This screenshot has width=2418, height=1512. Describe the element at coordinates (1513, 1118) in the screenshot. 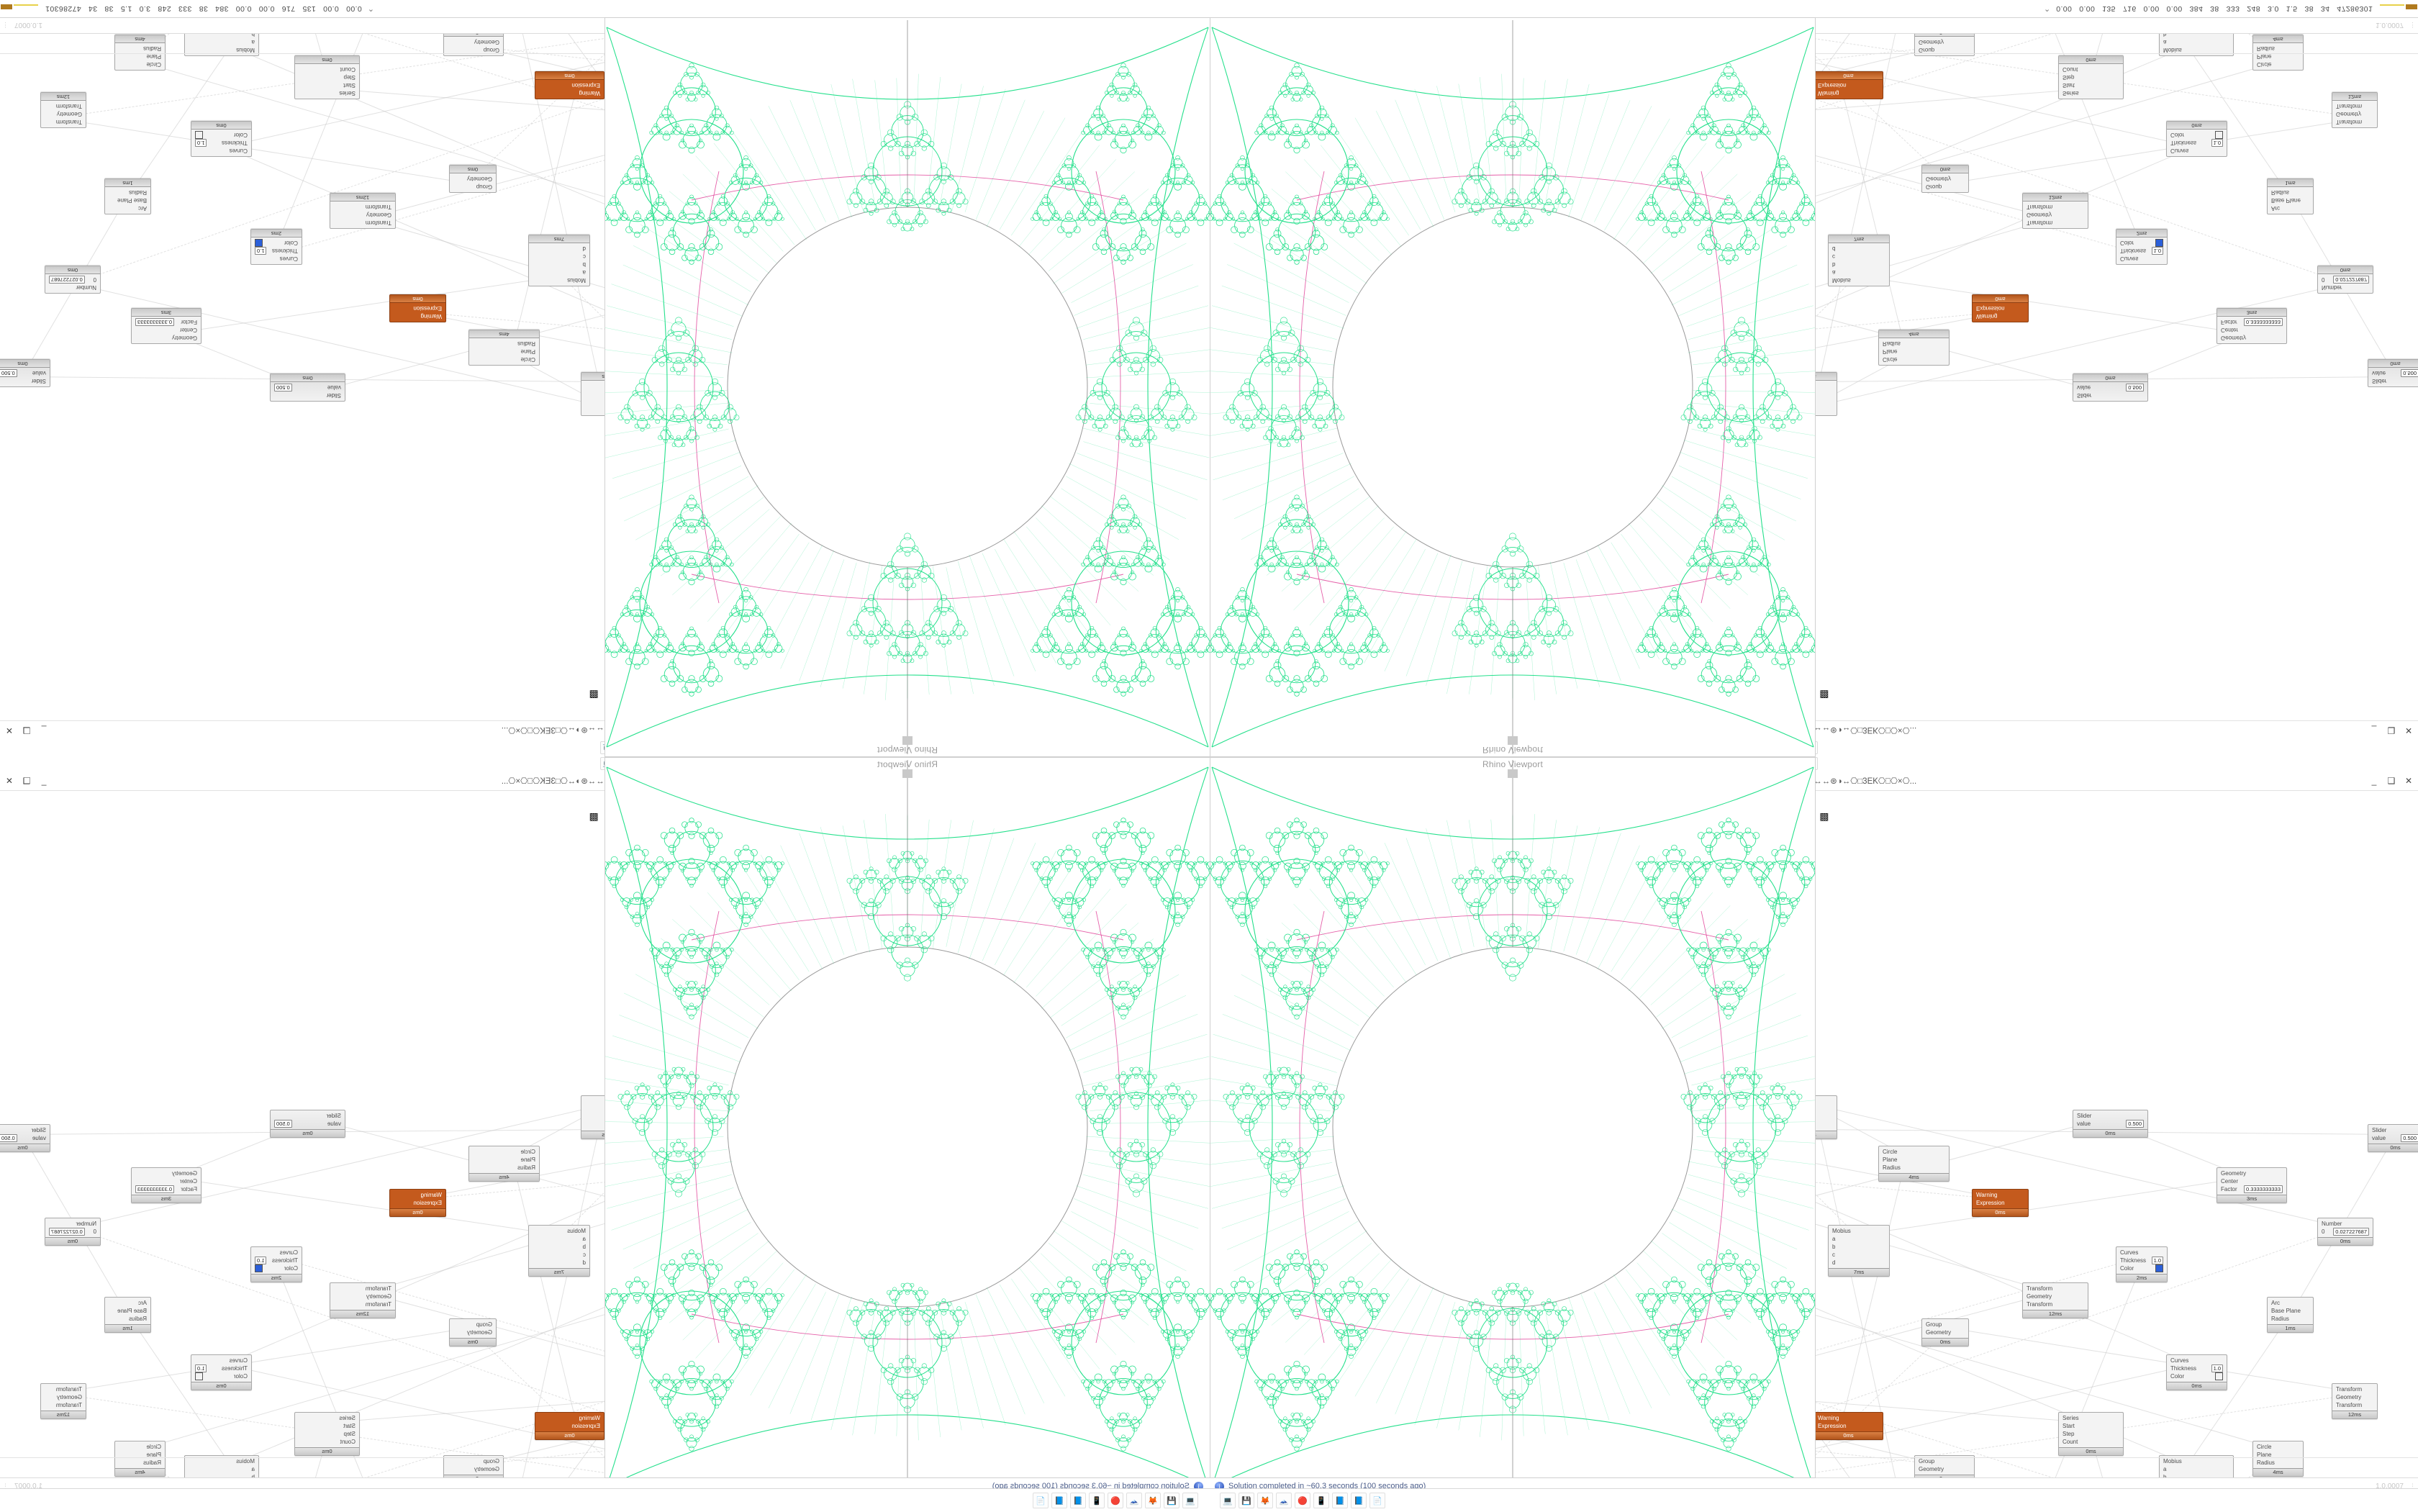

I see `rhino-viewport-bottom-right: Rhino Viewport` at that location.